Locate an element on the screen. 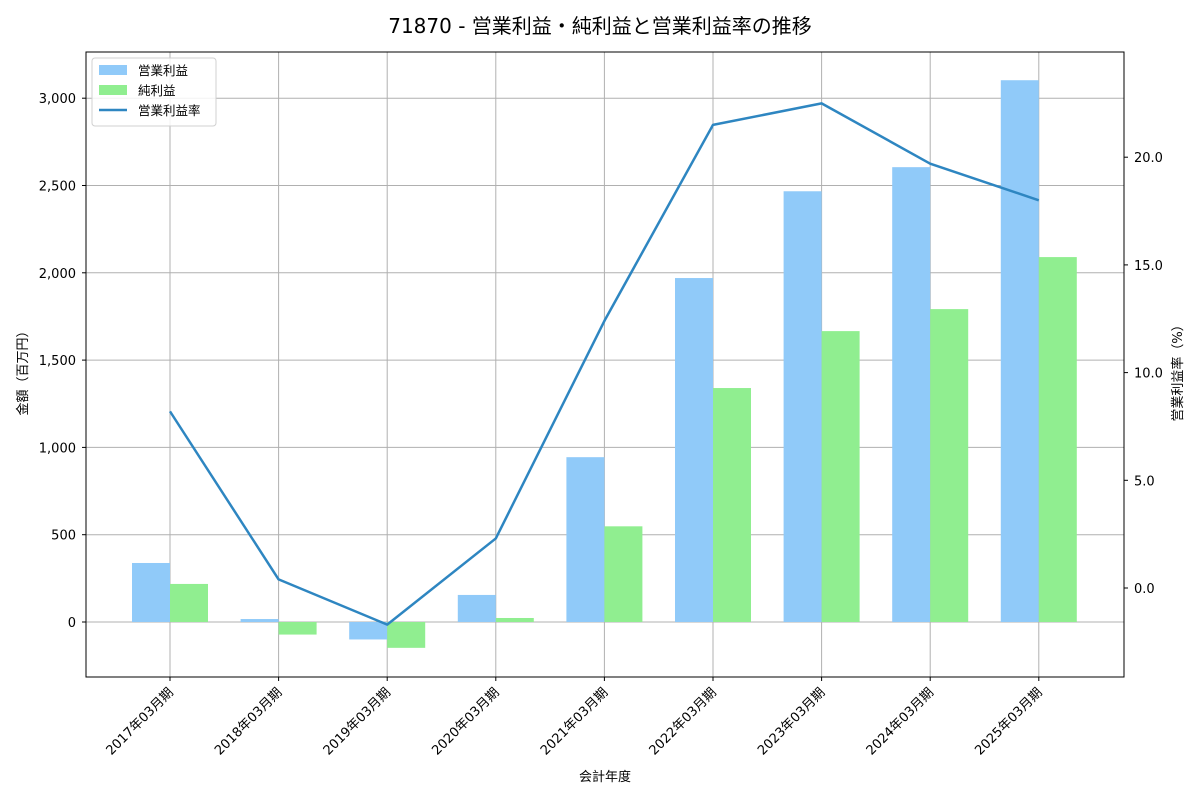 This screenshot has width=1200, height=800. y2-tick-label: 15.0 is located at coordinates (1148, 266).